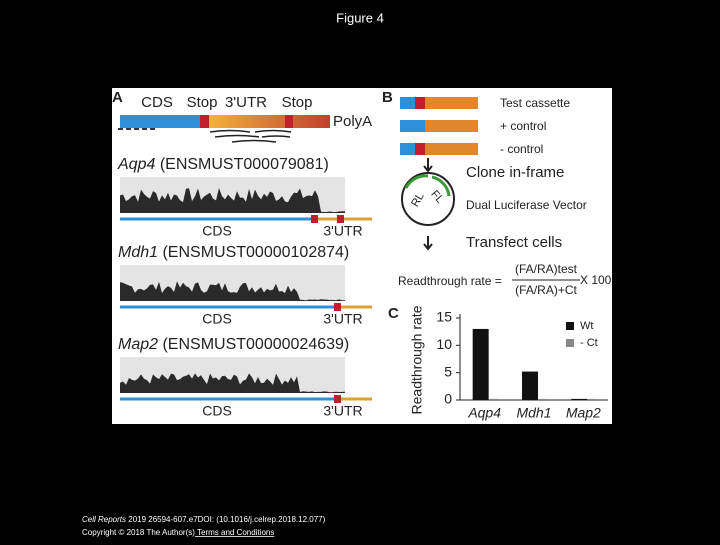 Image resolution: width=720 pixels, height=545 pixels. I want to click on gene-label: Aqp4 (ENSMUST000079081), so click(223, 164).